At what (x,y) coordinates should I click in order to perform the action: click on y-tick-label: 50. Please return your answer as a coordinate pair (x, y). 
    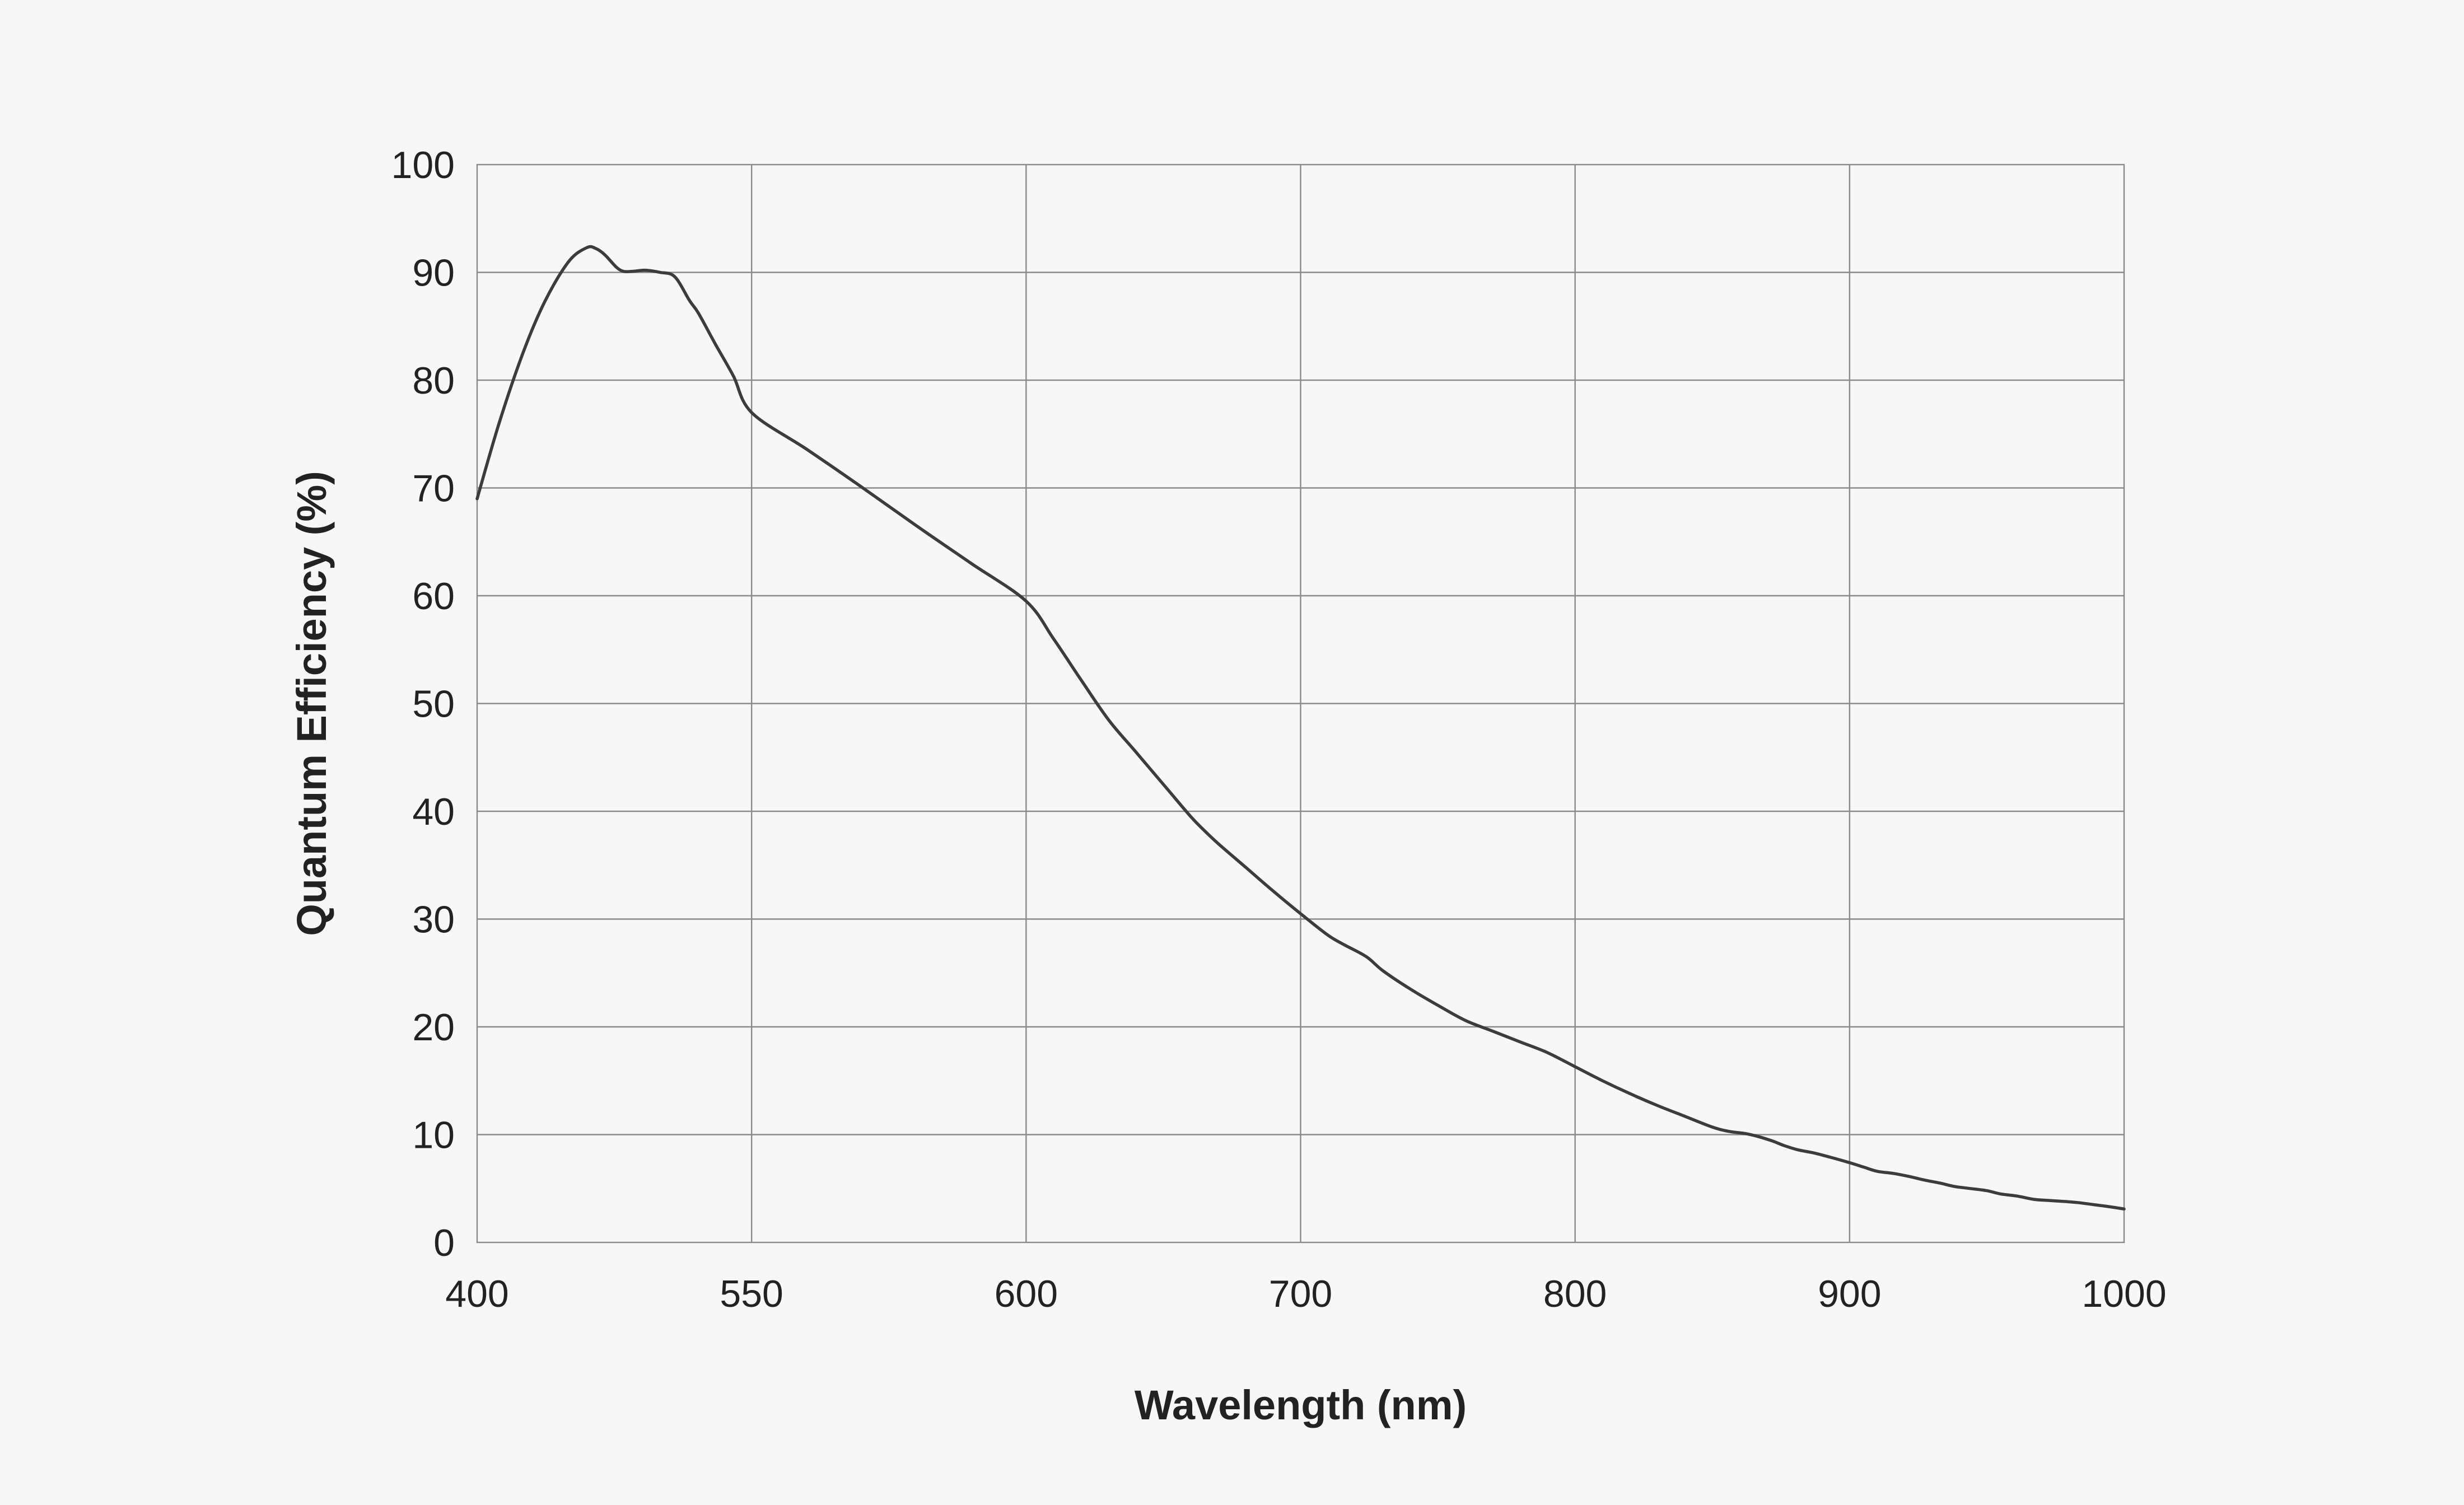
    Looking at the image, I should click on (434, 705).